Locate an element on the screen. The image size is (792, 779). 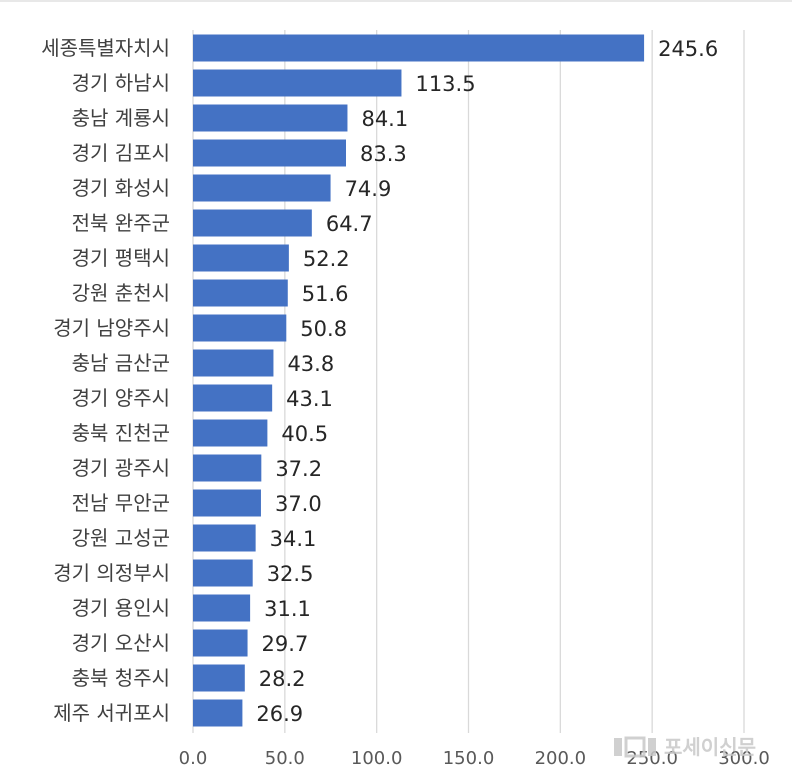
value-label: 26.9 is located at coordinates (279, 714).